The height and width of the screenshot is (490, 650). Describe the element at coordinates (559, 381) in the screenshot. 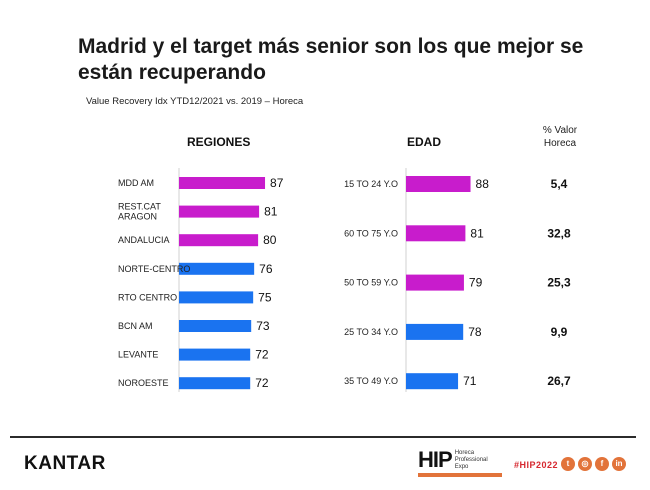

I see `valor-horeca-value: 26,7` at that location.